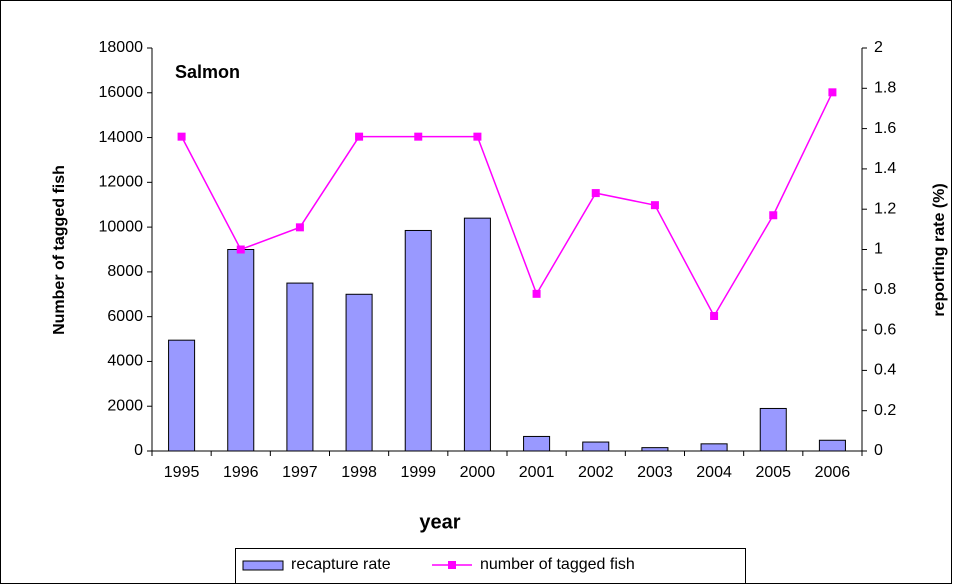 This screenshot has width=953, height=585. Describe the element at coordinates (452, 565) in the screenshot. I see `legend-marker` at that location.